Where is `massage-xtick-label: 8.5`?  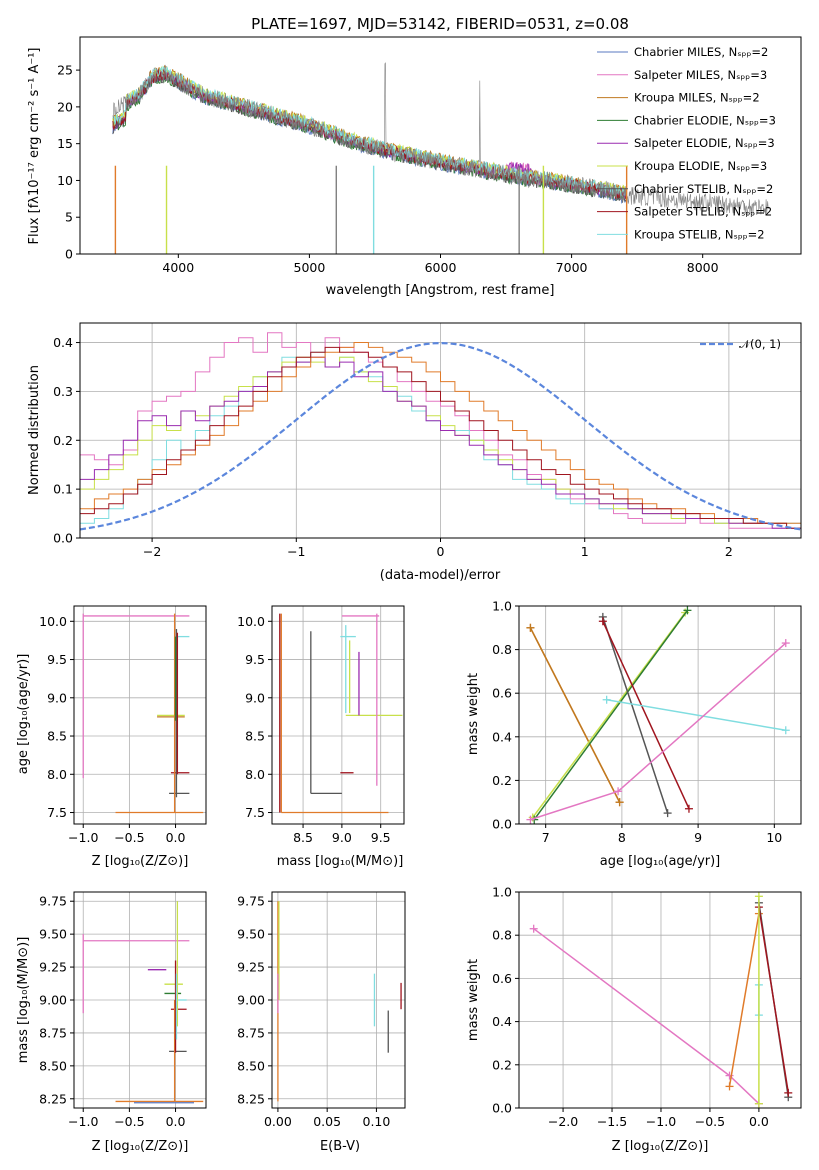
massage-xtick-label: 8.5 is located at coordinates (303, 837).